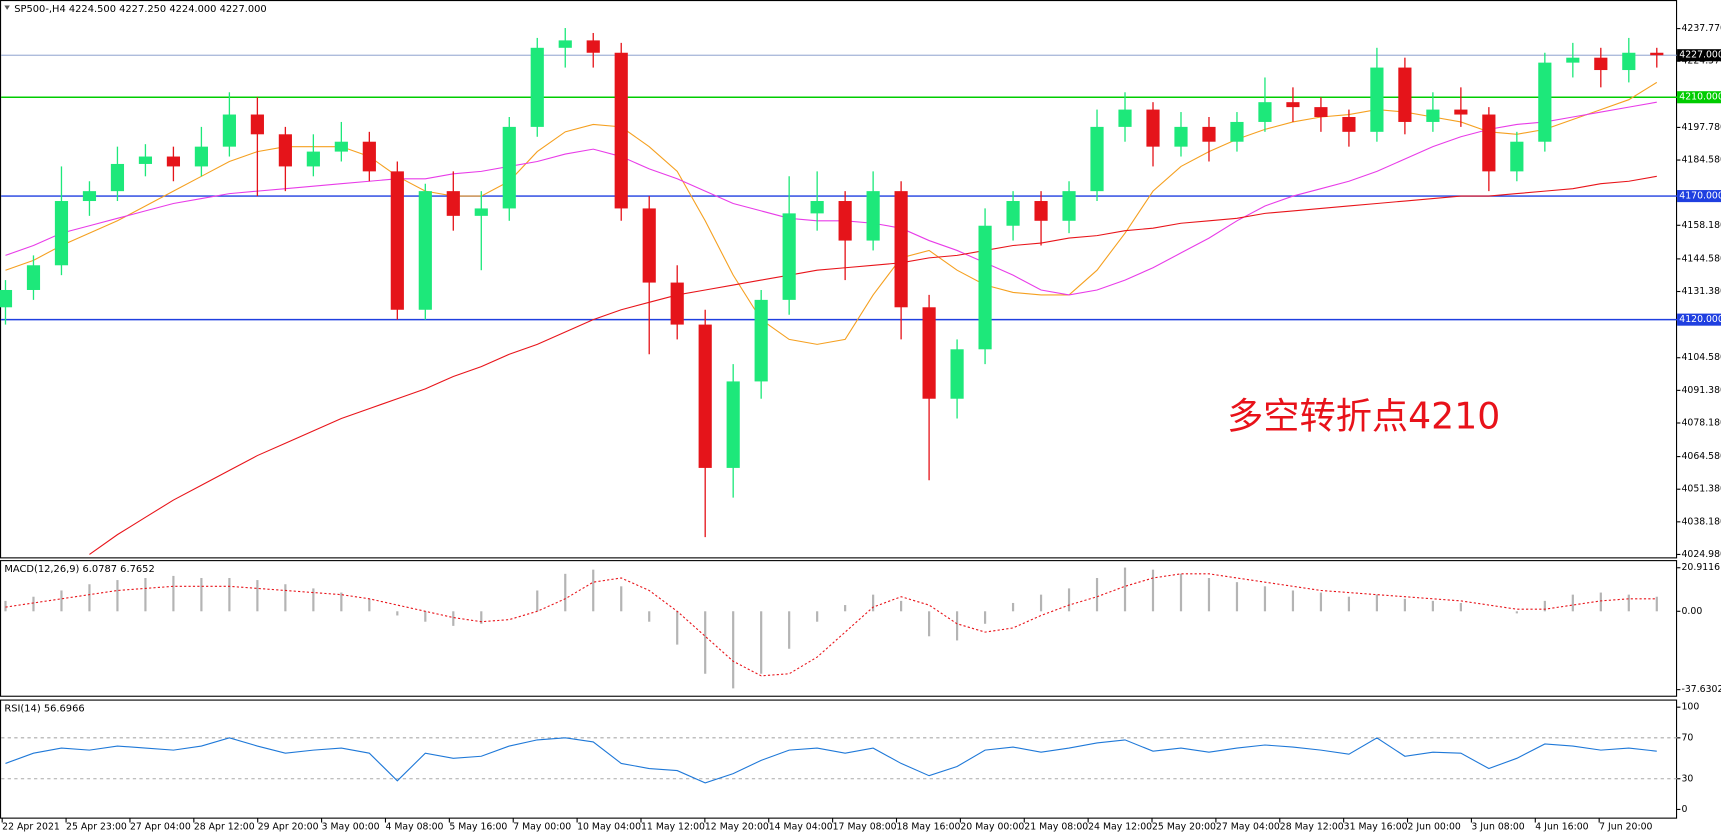 The image size is (1721, 839). I want to click on x-tick-label: 11 May 12:00, so click(673, 826).